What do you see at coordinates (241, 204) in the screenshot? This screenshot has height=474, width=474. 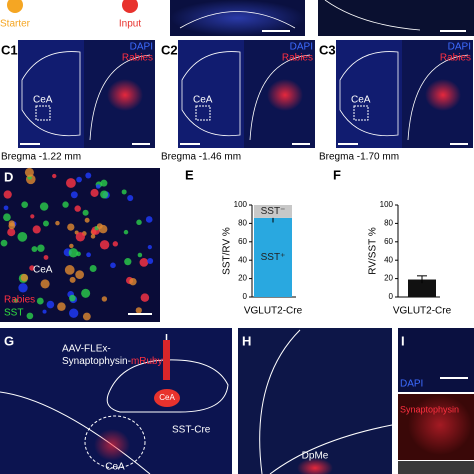 I see `y-tick-label: 100` at bounding box center [241, 204].